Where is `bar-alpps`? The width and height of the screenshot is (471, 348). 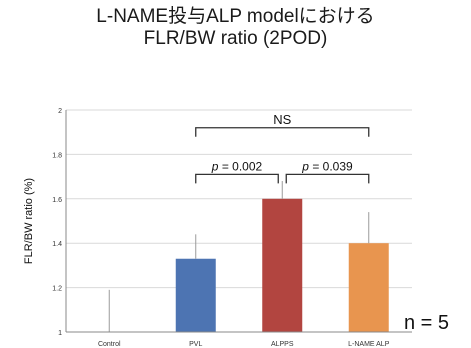
bar-alpps is located at coordinates (282, 265).